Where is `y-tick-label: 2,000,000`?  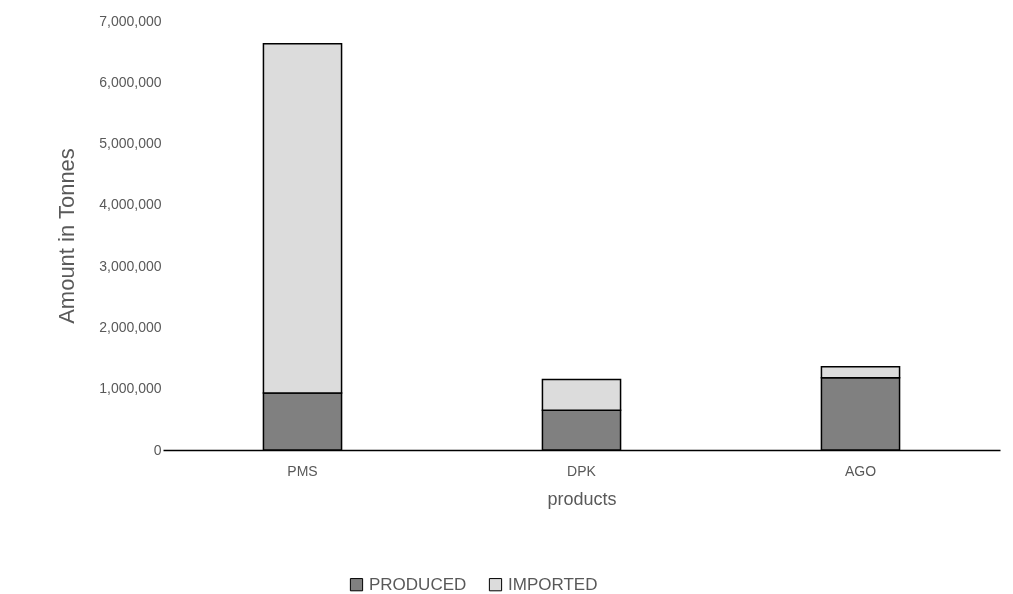 y-tick-label: 2,000,000 is located at coordinates (130, 326).